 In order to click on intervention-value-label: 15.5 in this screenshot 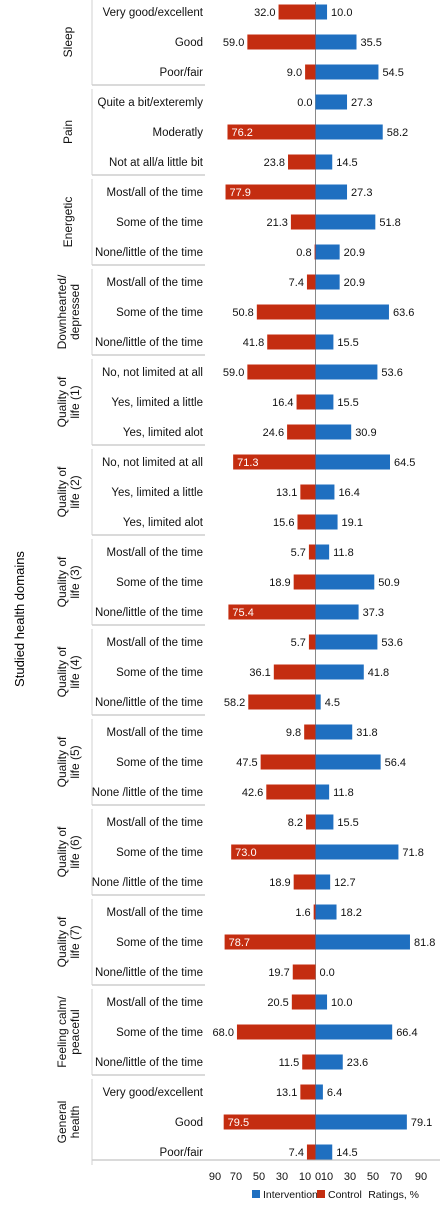, I will do `click(347, 823)`.